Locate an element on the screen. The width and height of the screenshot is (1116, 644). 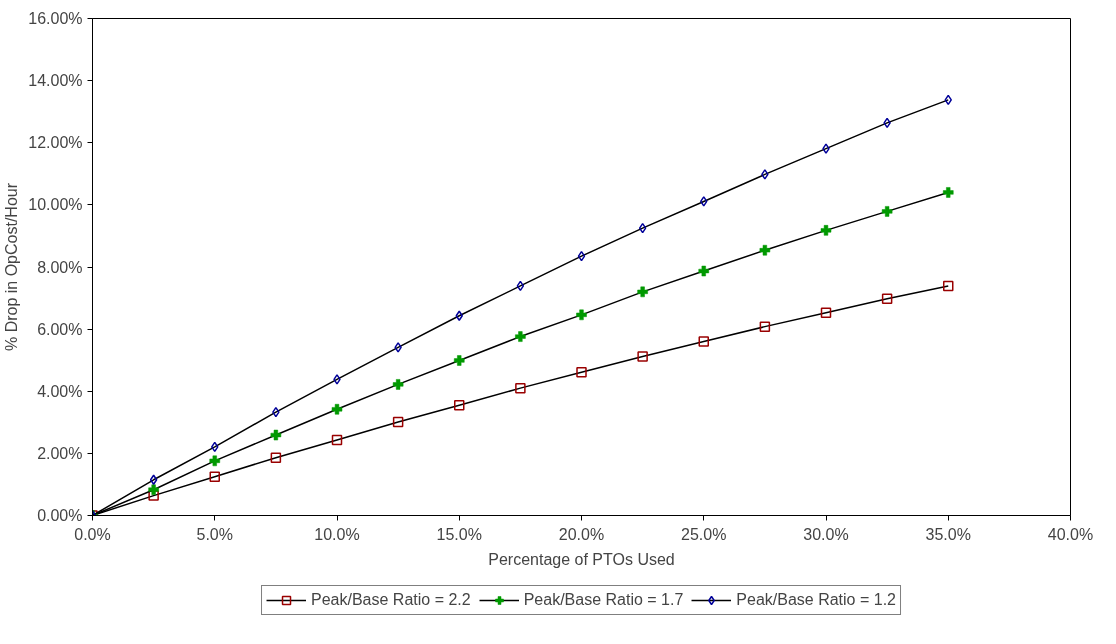
y-axis-title: % Drop in OpCost/Hour is located at coordinates (12, 267).